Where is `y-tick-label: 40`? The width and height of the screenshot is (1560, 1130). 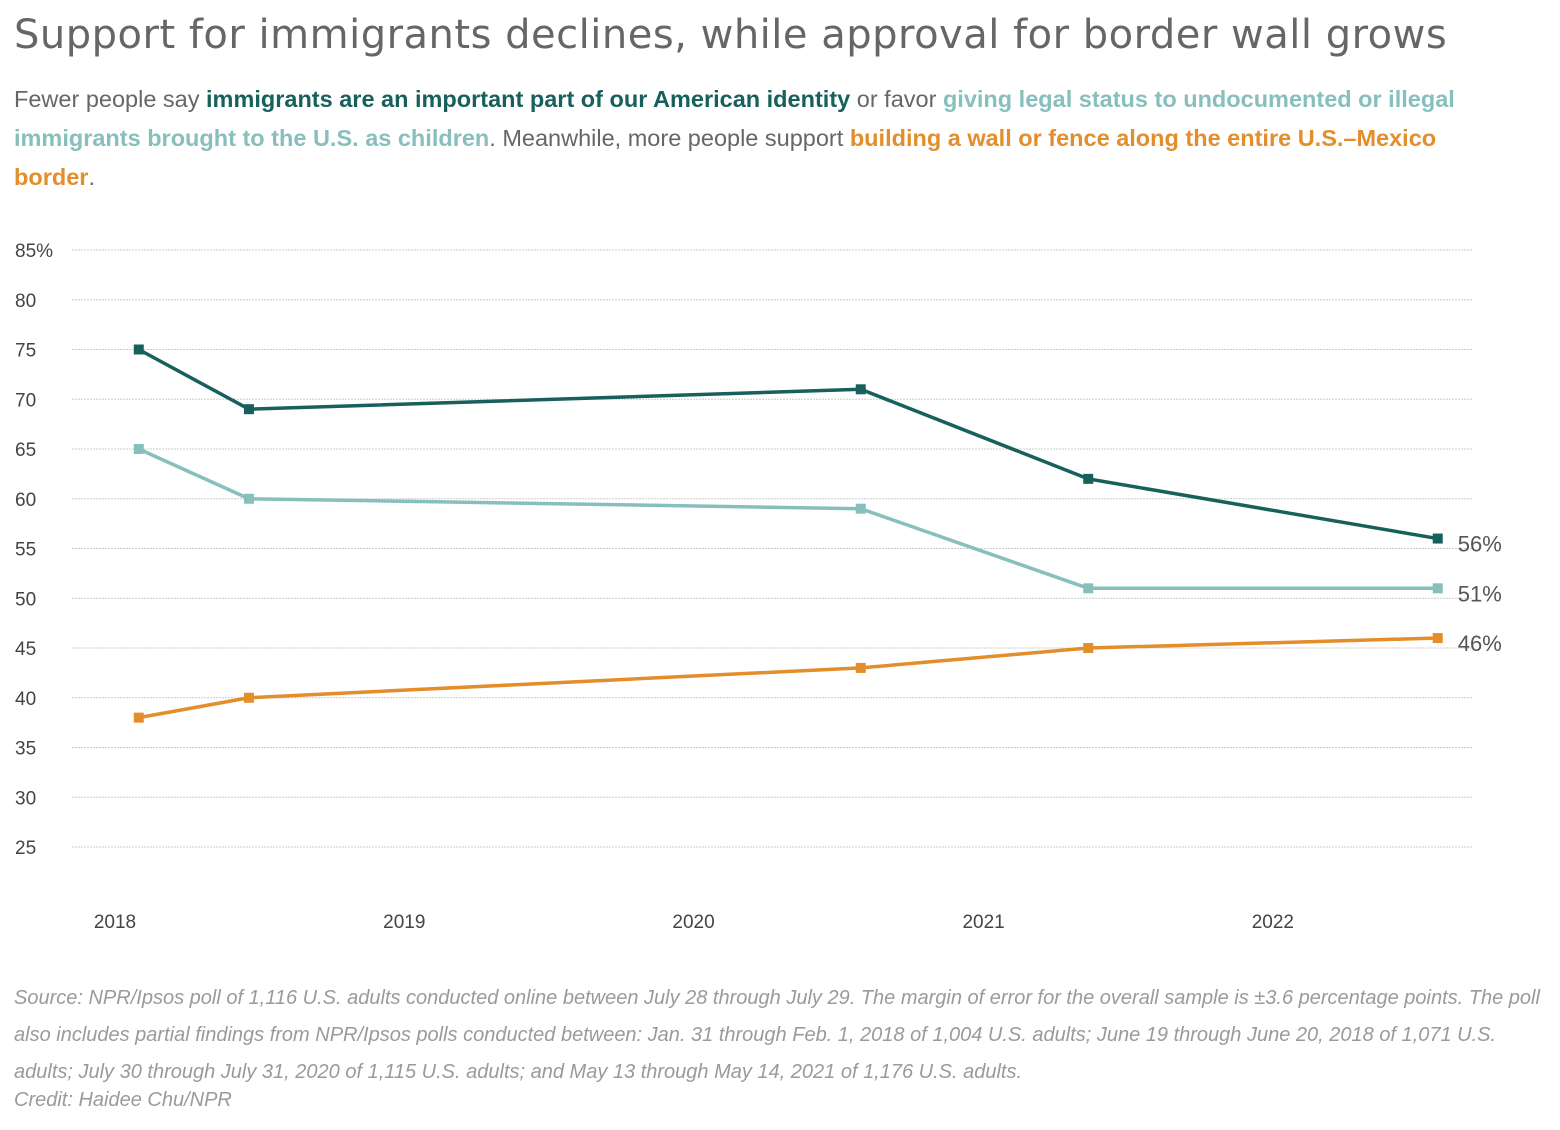
y-tick-label: 40 is located at coordinates (25, 699).